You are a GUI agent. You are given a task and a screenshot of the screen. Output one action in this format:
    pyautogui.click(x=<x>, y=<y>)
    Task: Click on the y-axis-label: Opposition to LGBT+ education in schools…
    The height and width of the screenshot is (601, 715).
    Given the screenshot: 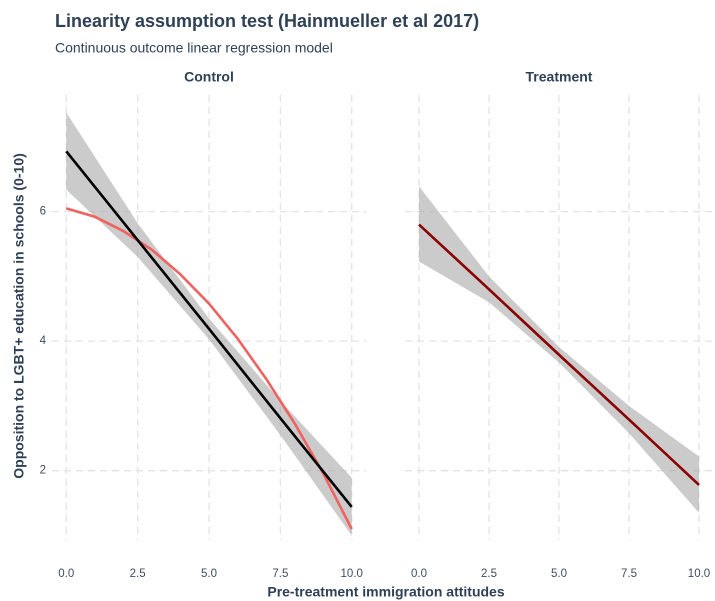 What is the action you would take?
    pyautogui.click(x=19, y=316)
    